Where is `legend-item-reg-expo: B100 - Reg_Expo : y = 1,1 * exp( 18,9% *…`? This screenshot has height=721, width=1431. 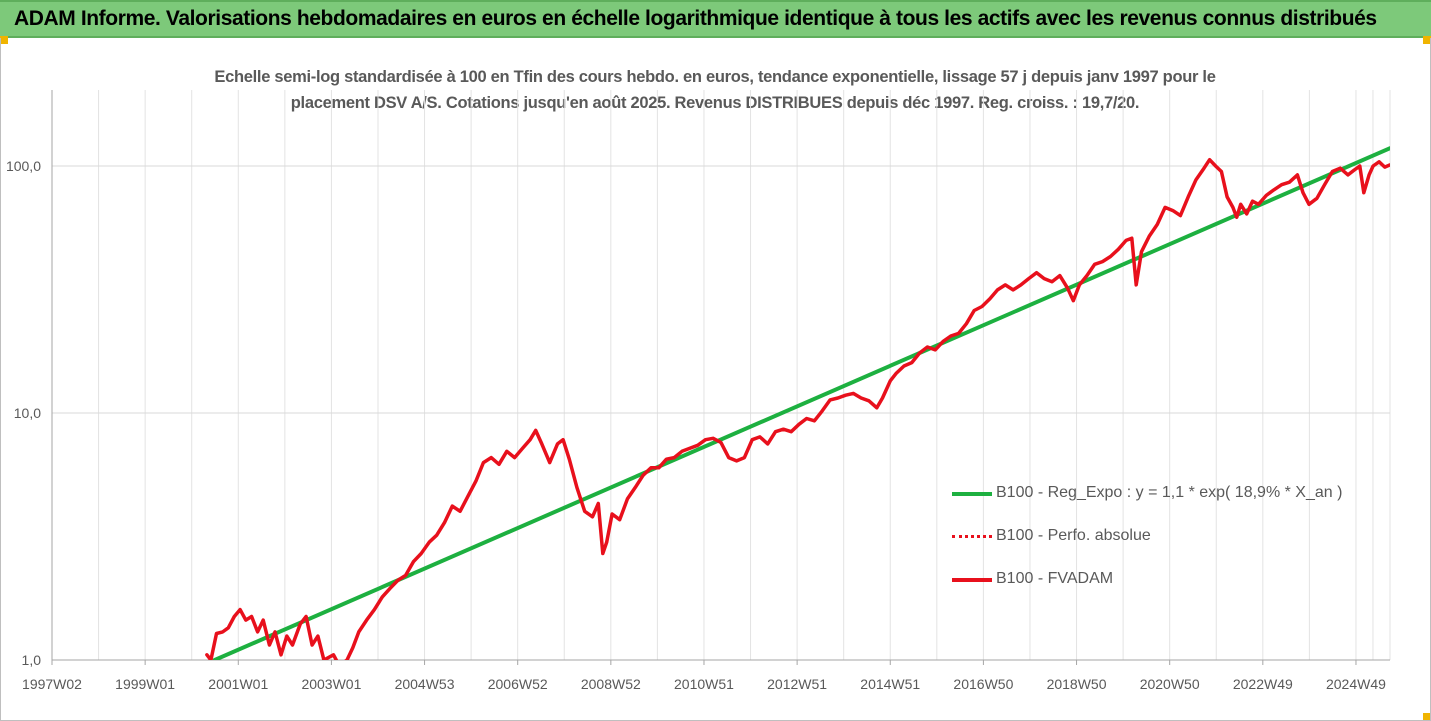
legend-item-reg-expo: B100 - Reg_Expo : y = 1,1 * exp( 18,9% *… is located at coordinates (1170, 494).